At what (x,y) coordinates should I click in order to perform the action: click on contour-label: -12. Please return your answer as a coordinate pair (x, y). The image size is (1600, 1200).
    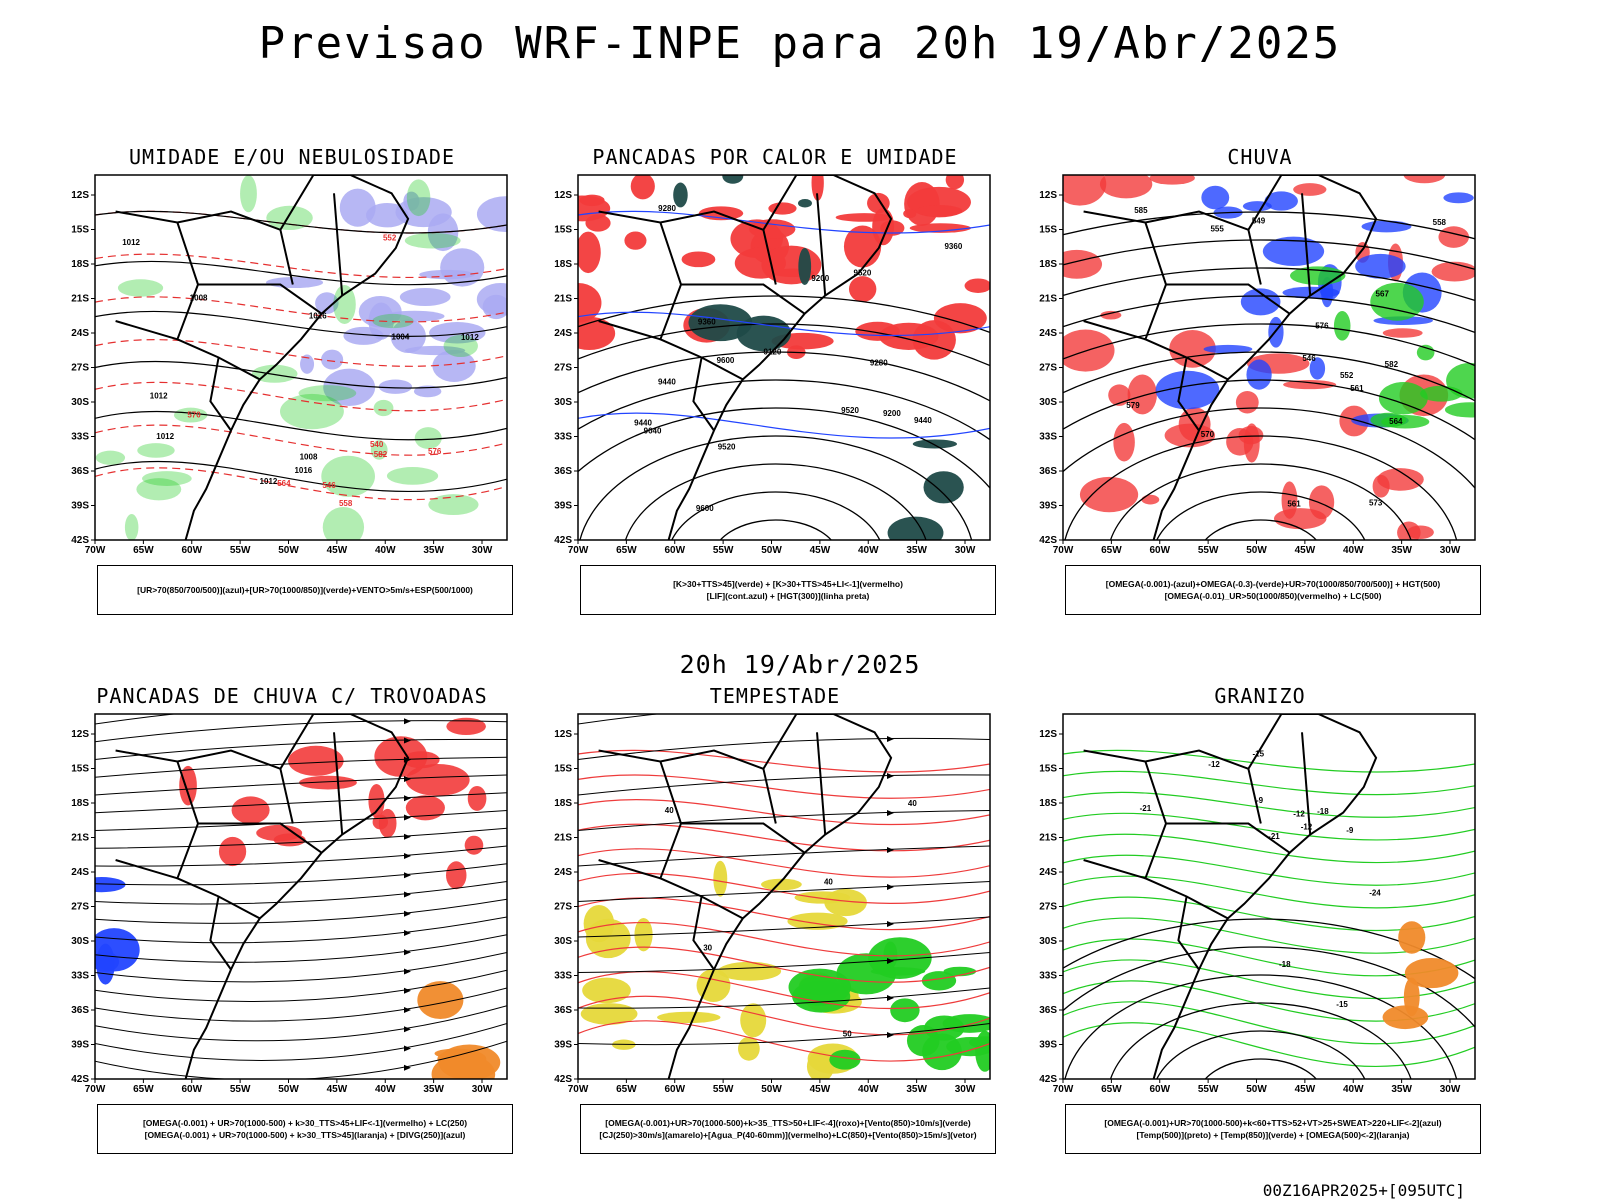
    Looking at the image, I should click on (1214, 764).